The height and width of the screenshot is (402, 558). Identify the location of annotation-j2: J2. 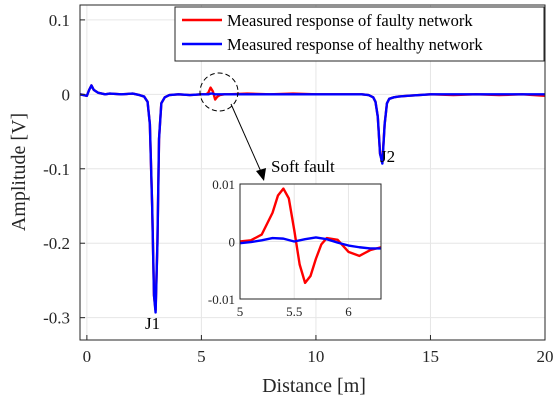
(387, 156).